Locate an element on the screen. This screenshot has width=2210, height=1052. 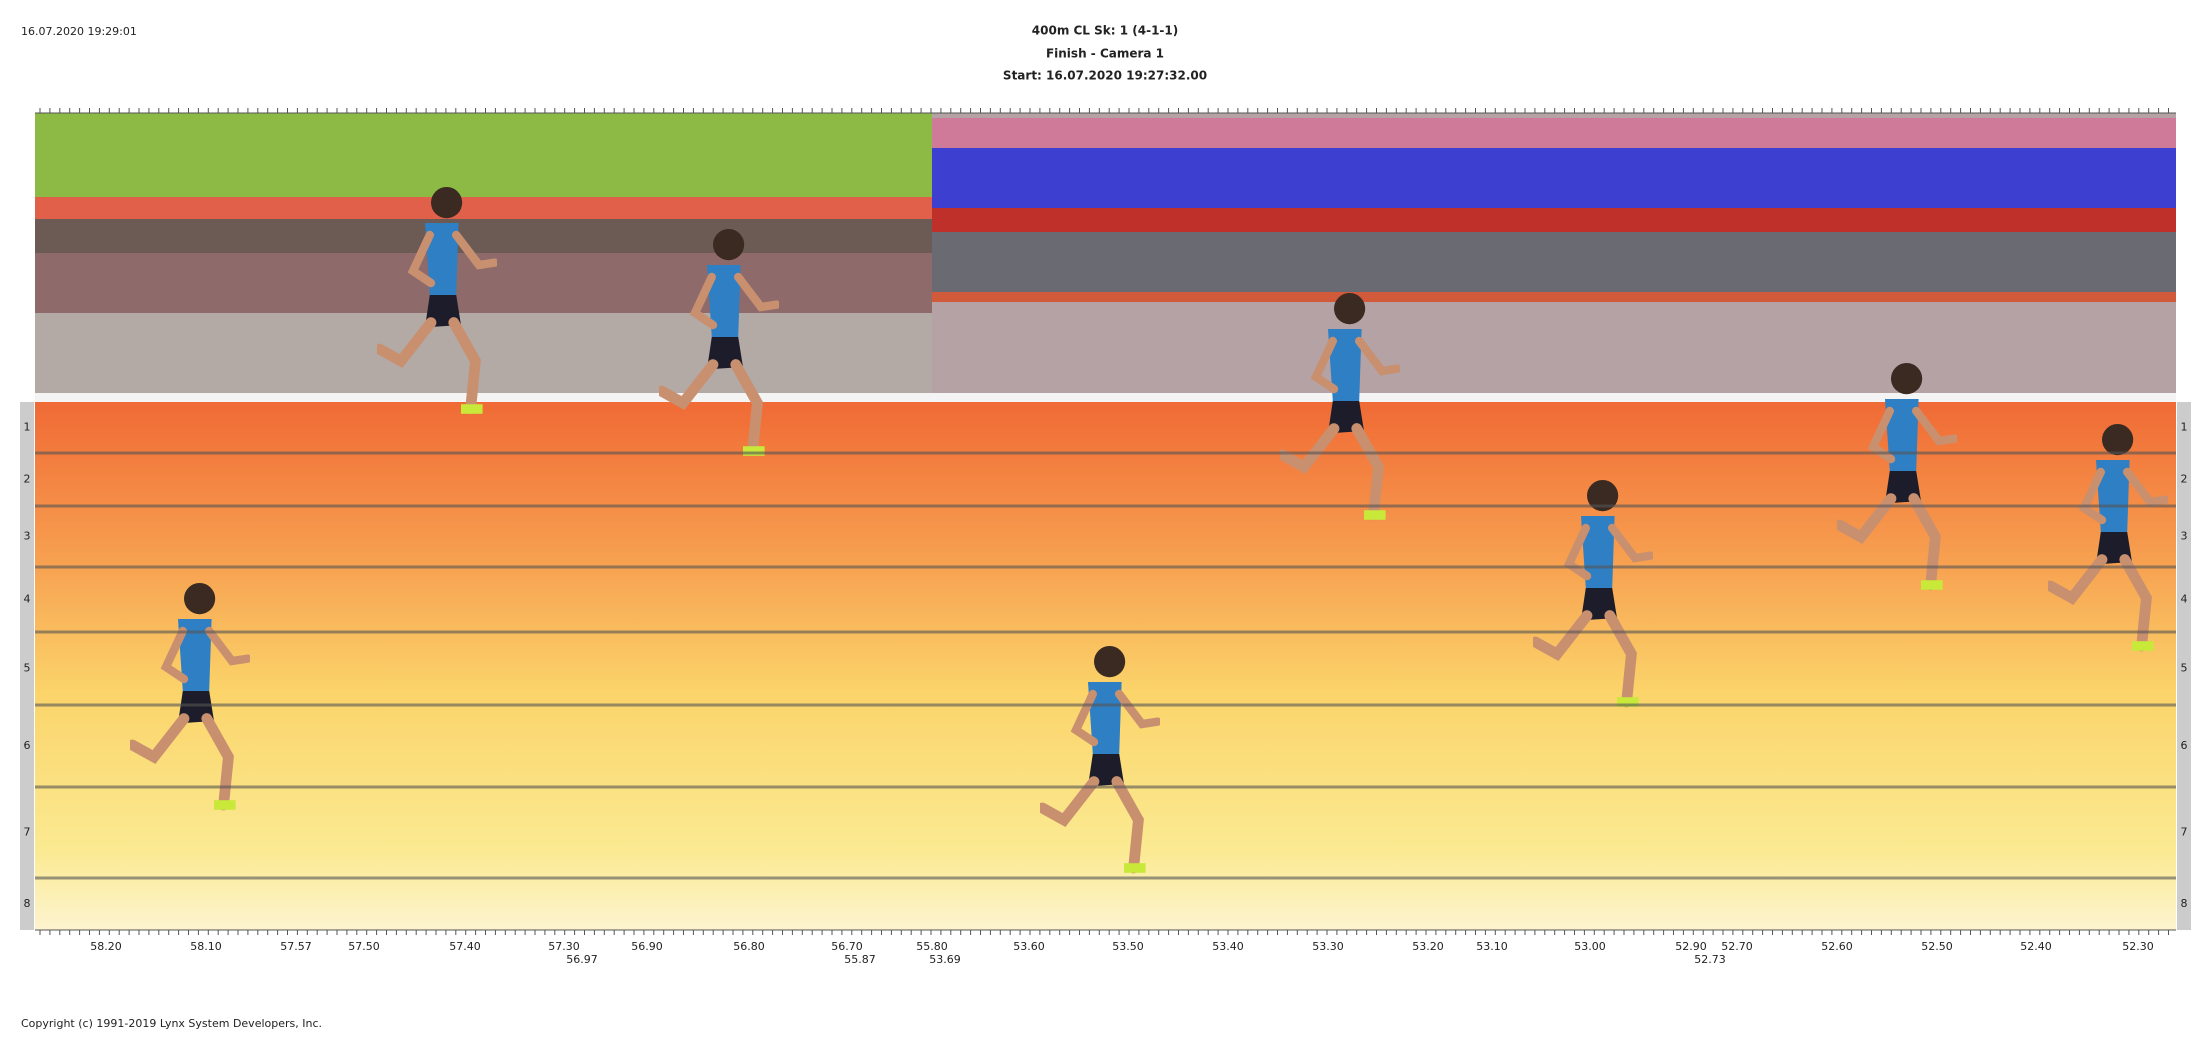
time-label: 55.87 is located at coordinates (860, 959).